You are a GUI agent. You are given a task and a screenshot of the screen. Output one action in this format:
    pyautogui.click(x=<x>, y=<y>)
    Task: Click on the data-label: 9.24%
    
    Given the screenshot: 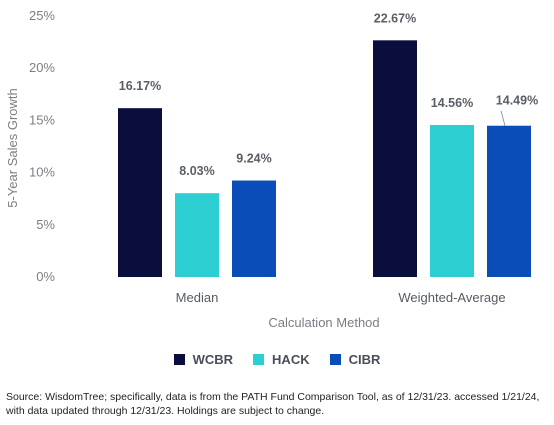 What is the action you would take?
    pyautogui.click(x=253, y=159)
    